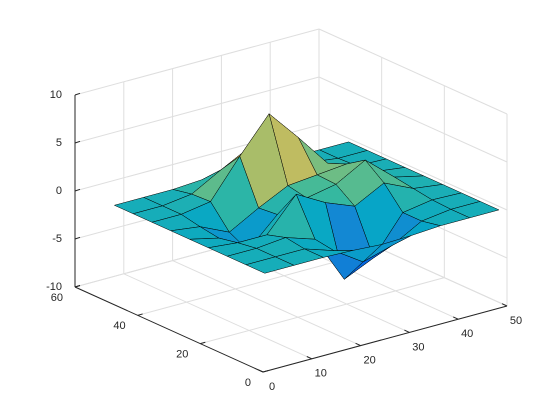  What do you see at coordinates (369, 361) in the screenshot?
I see `x-tick-label: 20` at bounding box center [369, 361].